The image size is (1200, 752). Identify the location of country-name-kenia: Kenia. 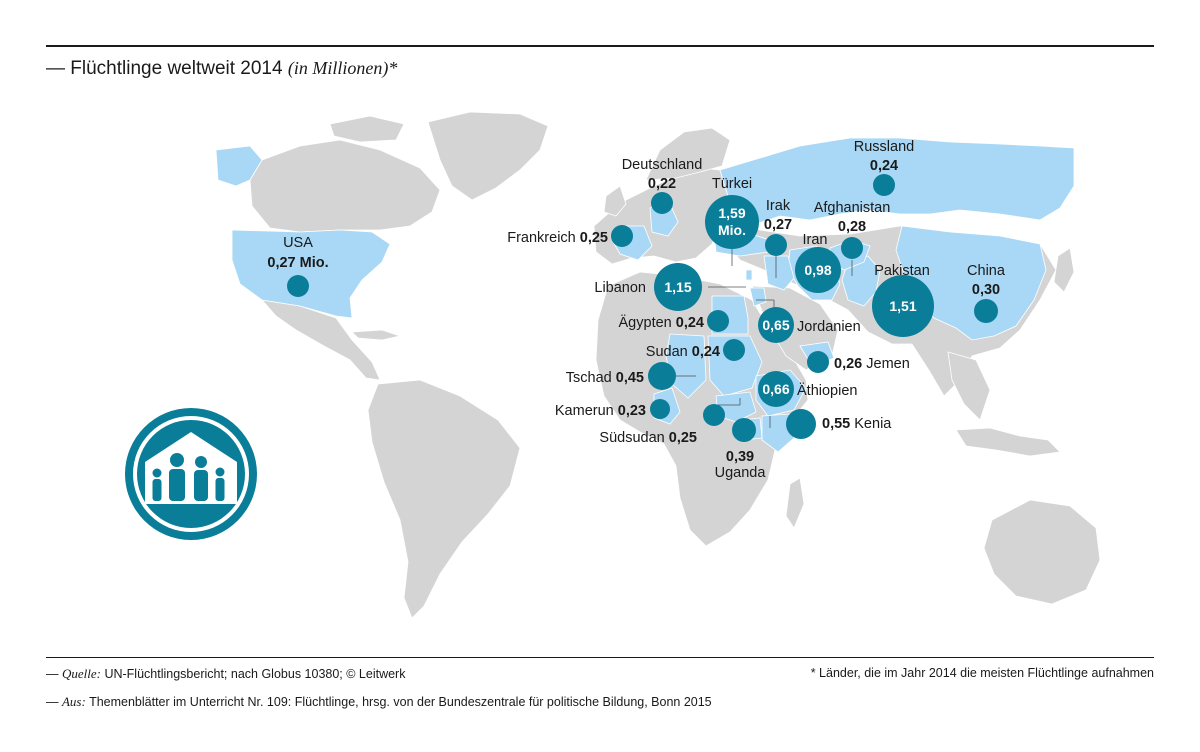
(873, 424).